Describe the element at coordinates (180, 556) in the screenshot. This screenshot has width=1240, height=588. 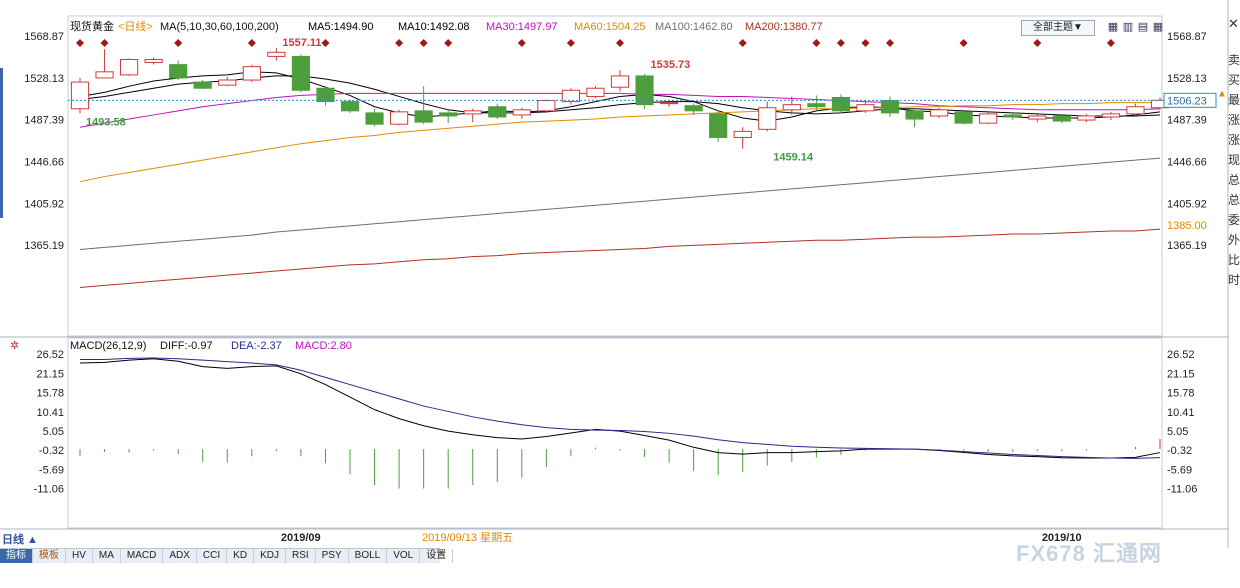
I see `indicator-tab-5: ADX` at that location.